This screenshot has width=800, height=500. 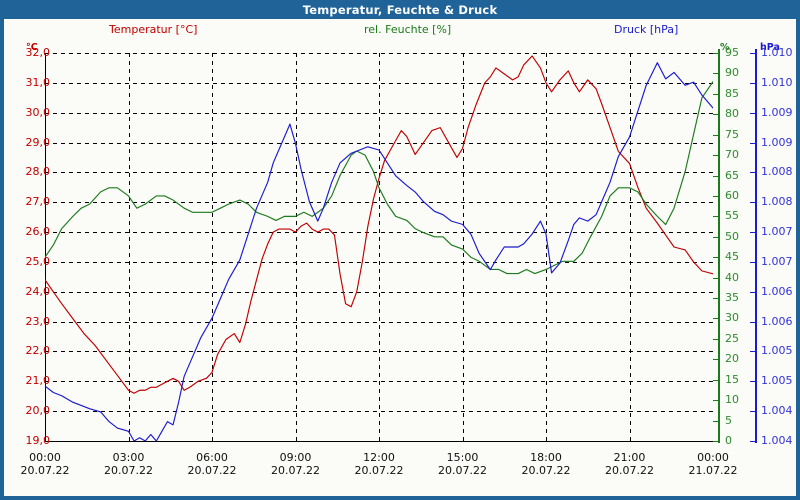 I want to click on temperature-tick-label: 23,0, so click(x=38, y=321).